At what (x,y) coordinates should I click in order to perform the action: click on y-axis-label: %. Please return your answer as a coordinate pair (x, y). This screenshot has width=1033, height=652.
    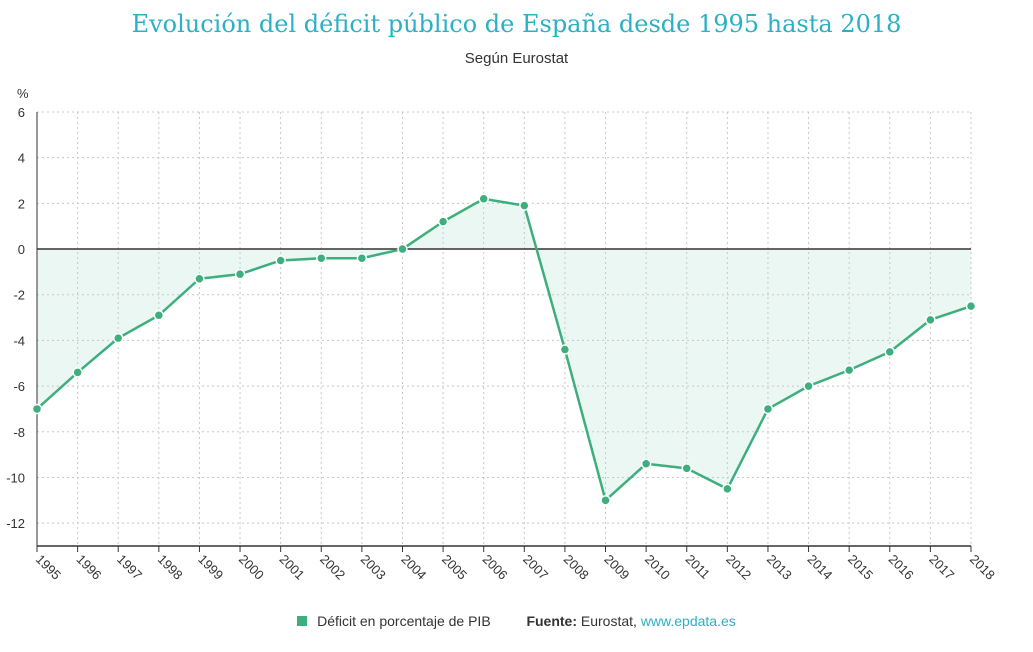
    Looking at the image, I should click on (23, 93).